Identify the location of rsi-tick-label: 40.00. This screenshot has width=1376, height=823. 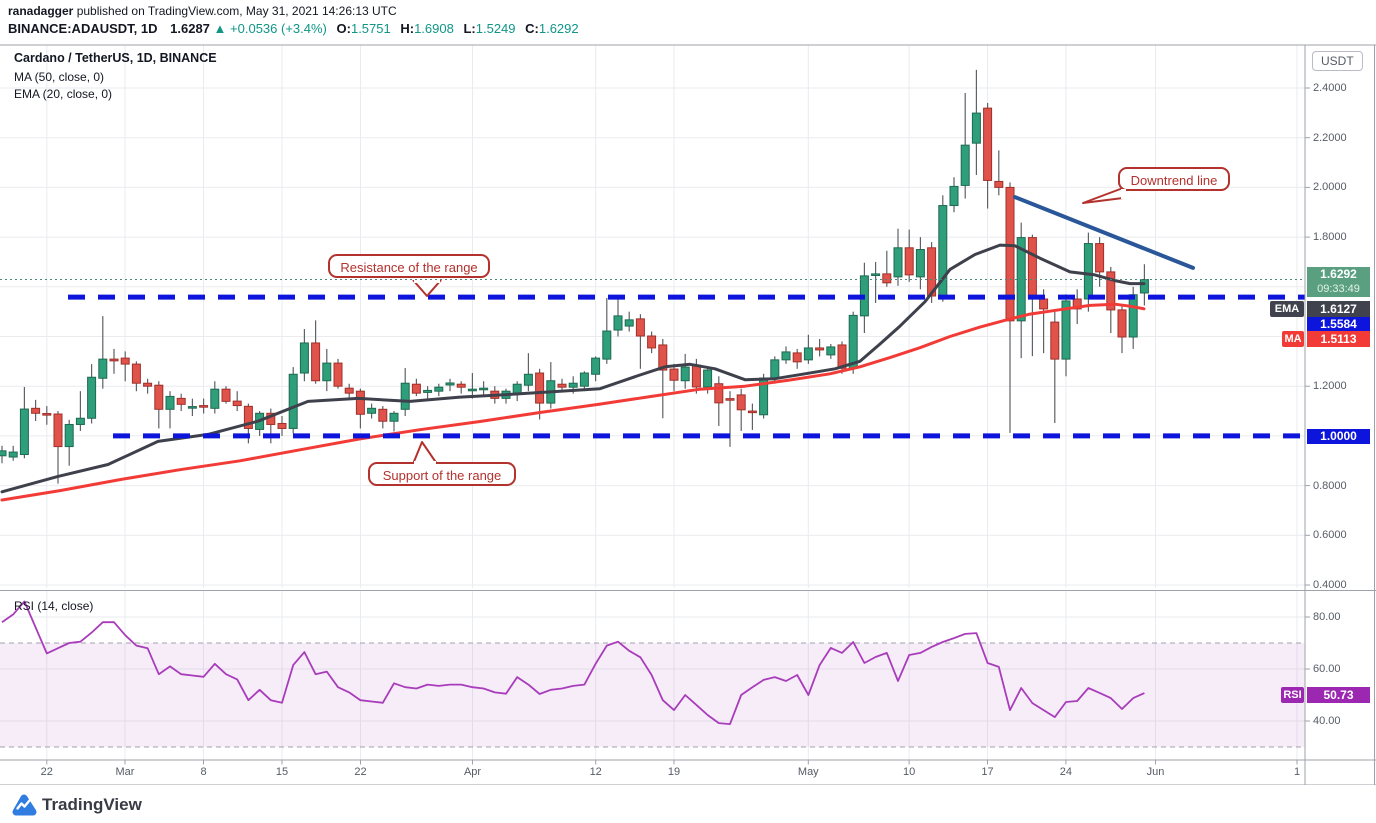
(1327, 721).